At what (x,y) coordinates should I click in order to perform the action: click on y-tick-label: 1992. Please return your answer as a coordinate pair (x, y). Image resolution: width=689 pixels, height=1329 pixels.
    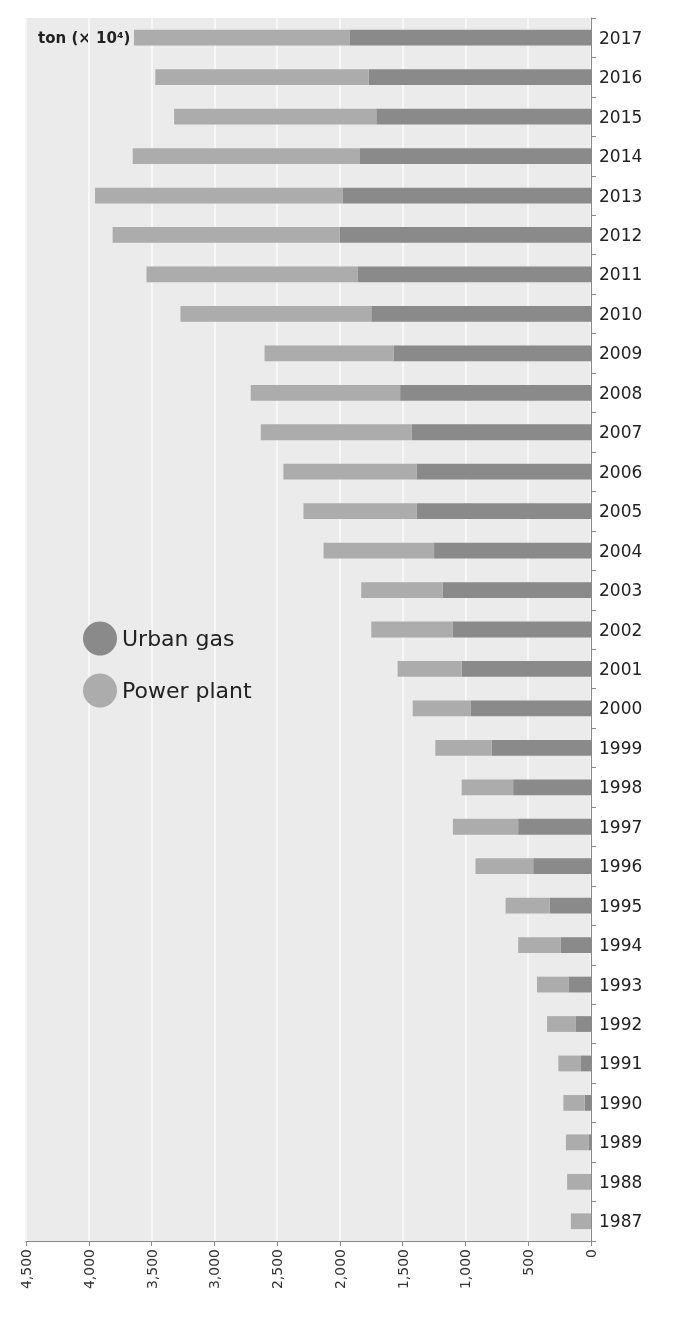
    Looking at the image, I should click on (621, 1024).